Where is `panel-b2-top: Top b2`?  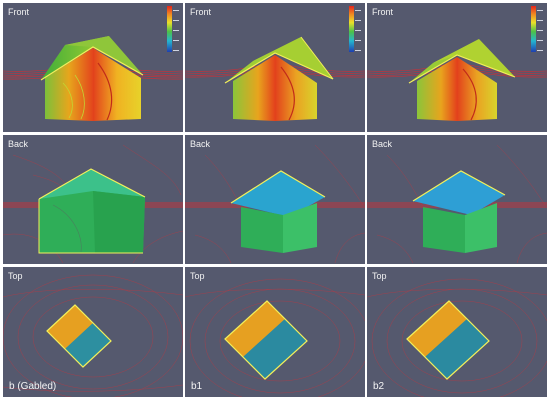 panel-b2-top: Top b2 is located at coordinates (457, 332).